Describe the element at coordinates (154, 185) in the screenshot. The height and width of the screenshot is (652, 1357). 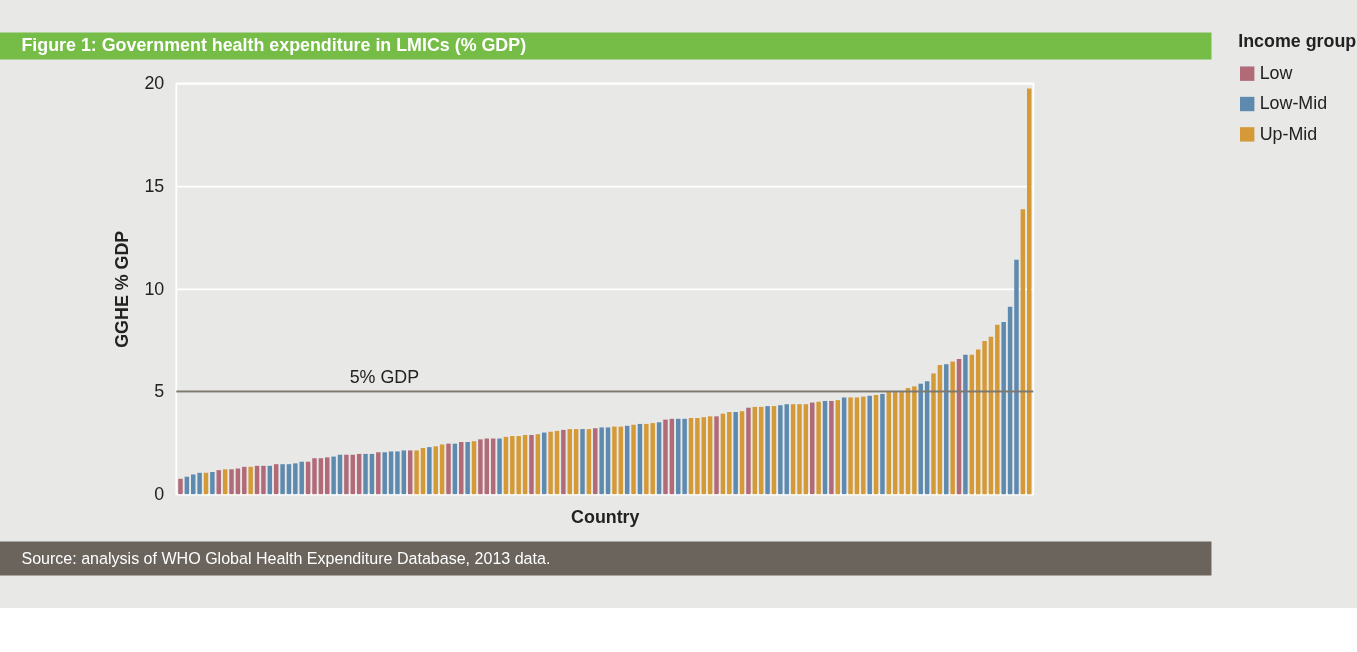
I see `y-tick-label: 15` at that location.